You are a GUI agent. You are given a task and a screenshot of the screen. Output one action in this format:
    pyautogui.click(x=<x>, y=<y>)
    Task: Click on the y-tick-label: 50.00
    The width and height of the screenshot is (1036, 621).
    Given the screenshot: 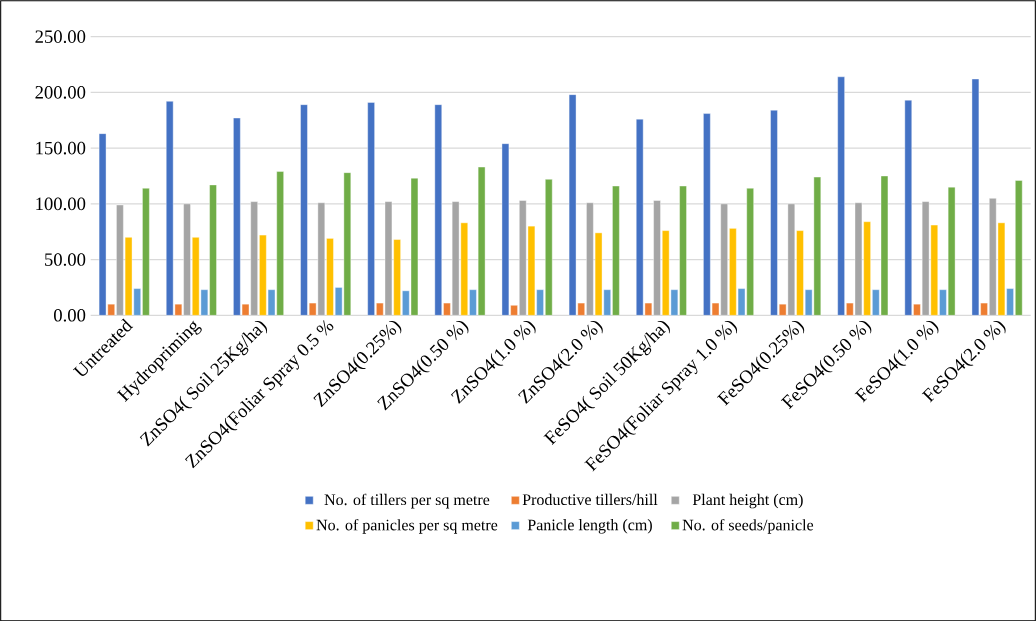 What is the action you would take?
    pyautogui.click(x=65, y=259)
    